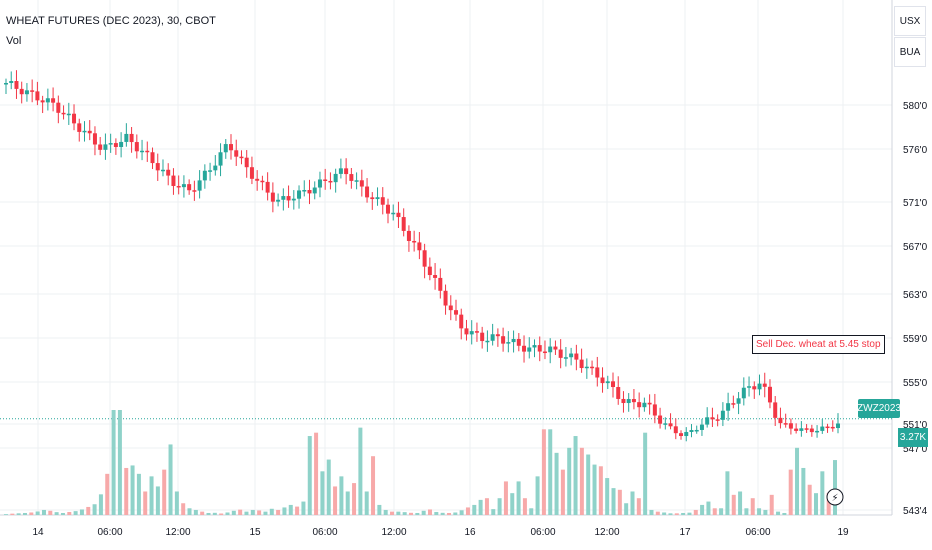 The image size is (932, 550). Describe the element at coordinates (255, 532) in the screenshot. I see `x-tick-label: 15` at that location.